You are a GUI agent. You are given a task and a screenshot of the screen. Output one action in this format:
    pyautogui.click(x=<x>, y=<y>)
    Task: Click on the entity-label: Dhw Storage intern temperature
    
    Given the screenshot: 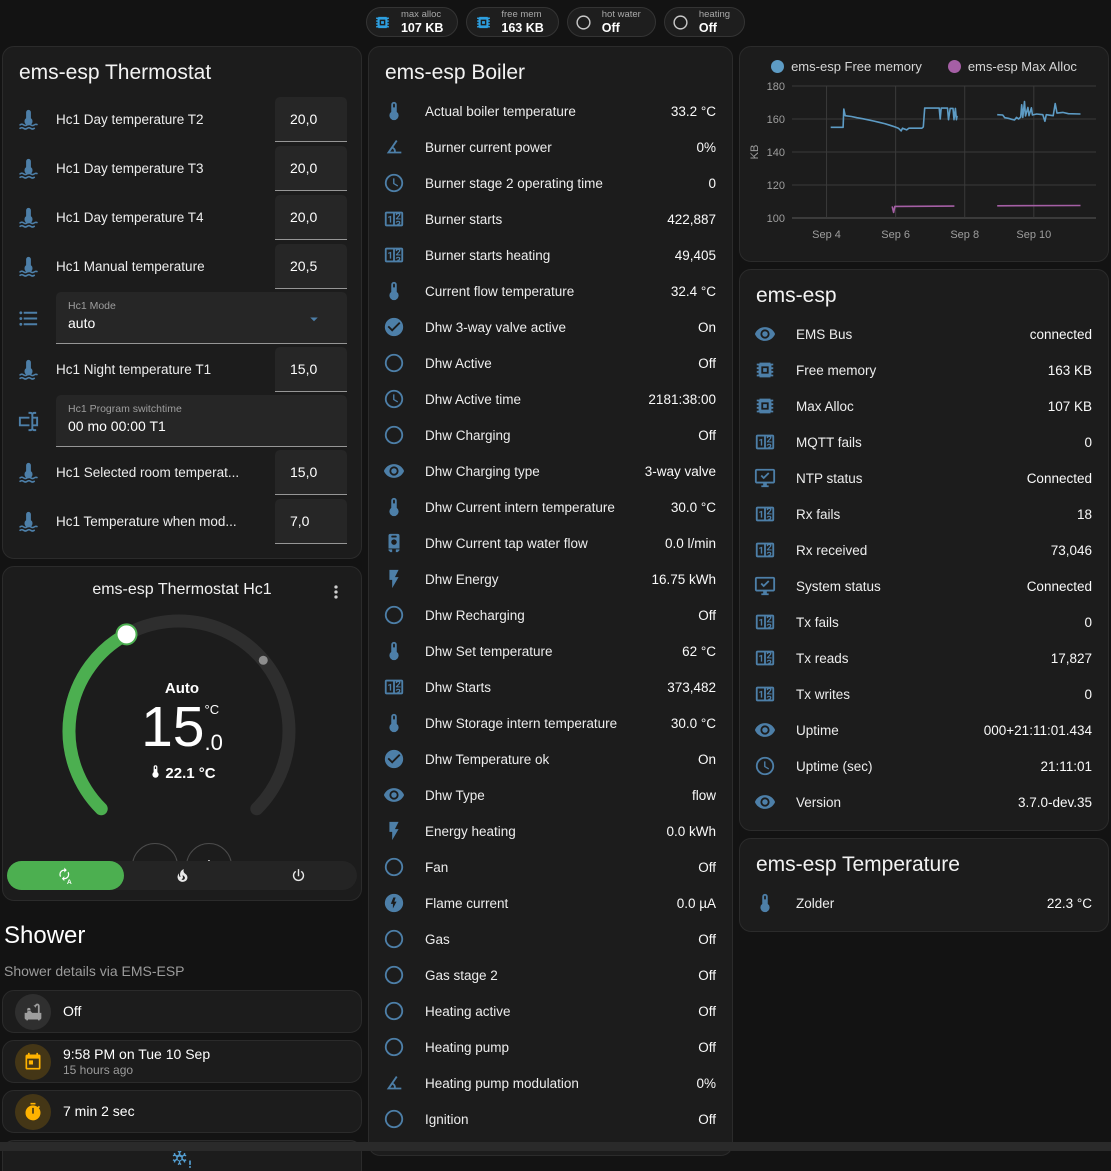 What is the action you would take?
    pyautogui.click(x=548, y=723)
    